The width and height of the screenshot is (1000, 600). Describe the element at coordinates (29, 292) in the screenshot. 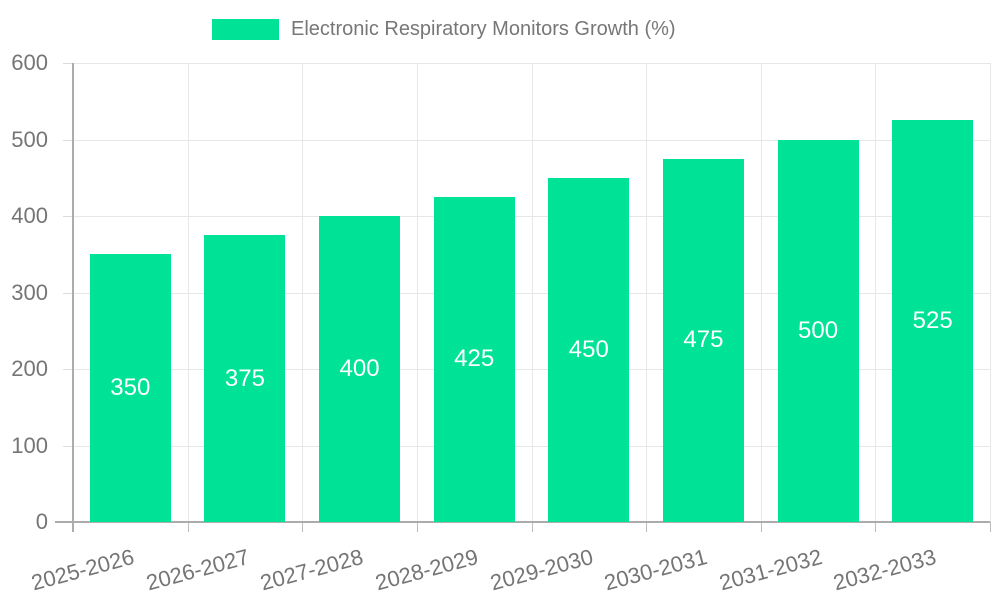

I see `y-tick-label: 300` at that location.